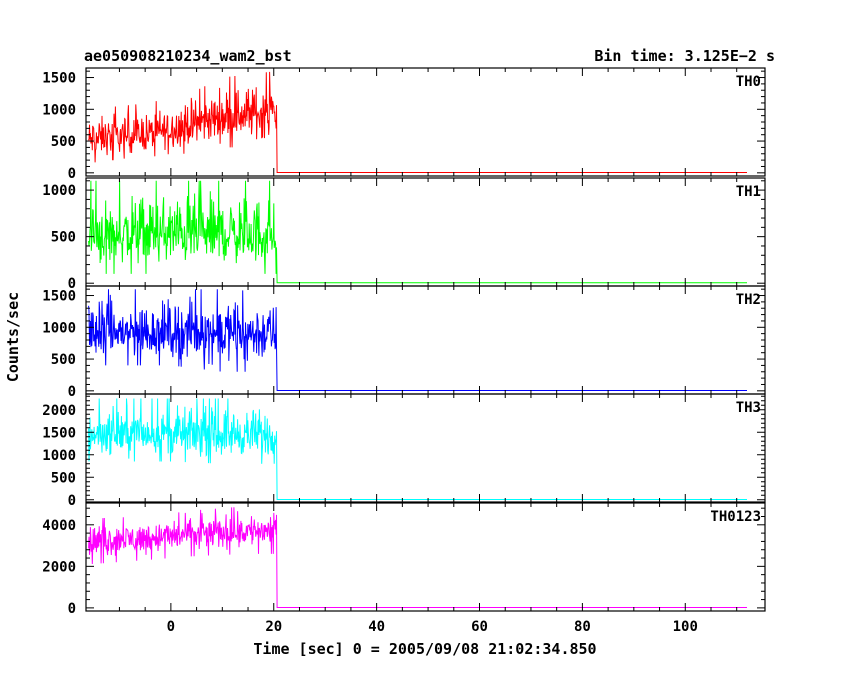 The width and height of the screenshot is (850, 685). I want to click on series-th0, so click(417, 122).